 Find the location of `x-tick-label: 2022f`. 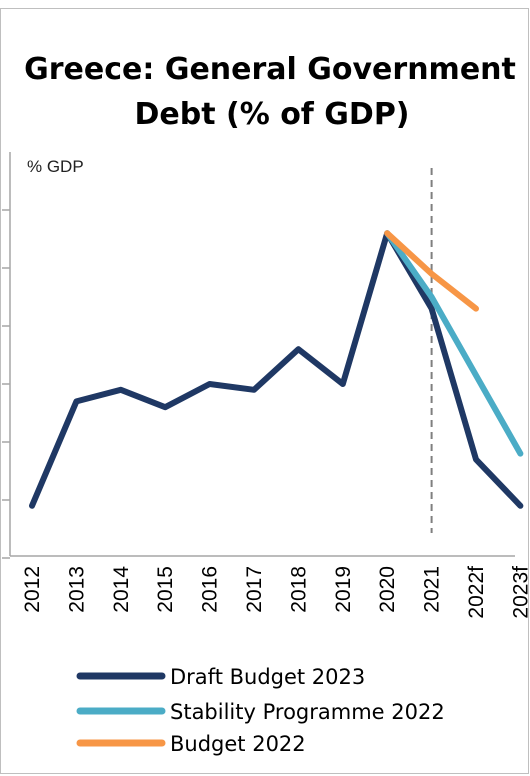

x-tick-label: 2022f is located at coordinates (476, 592).